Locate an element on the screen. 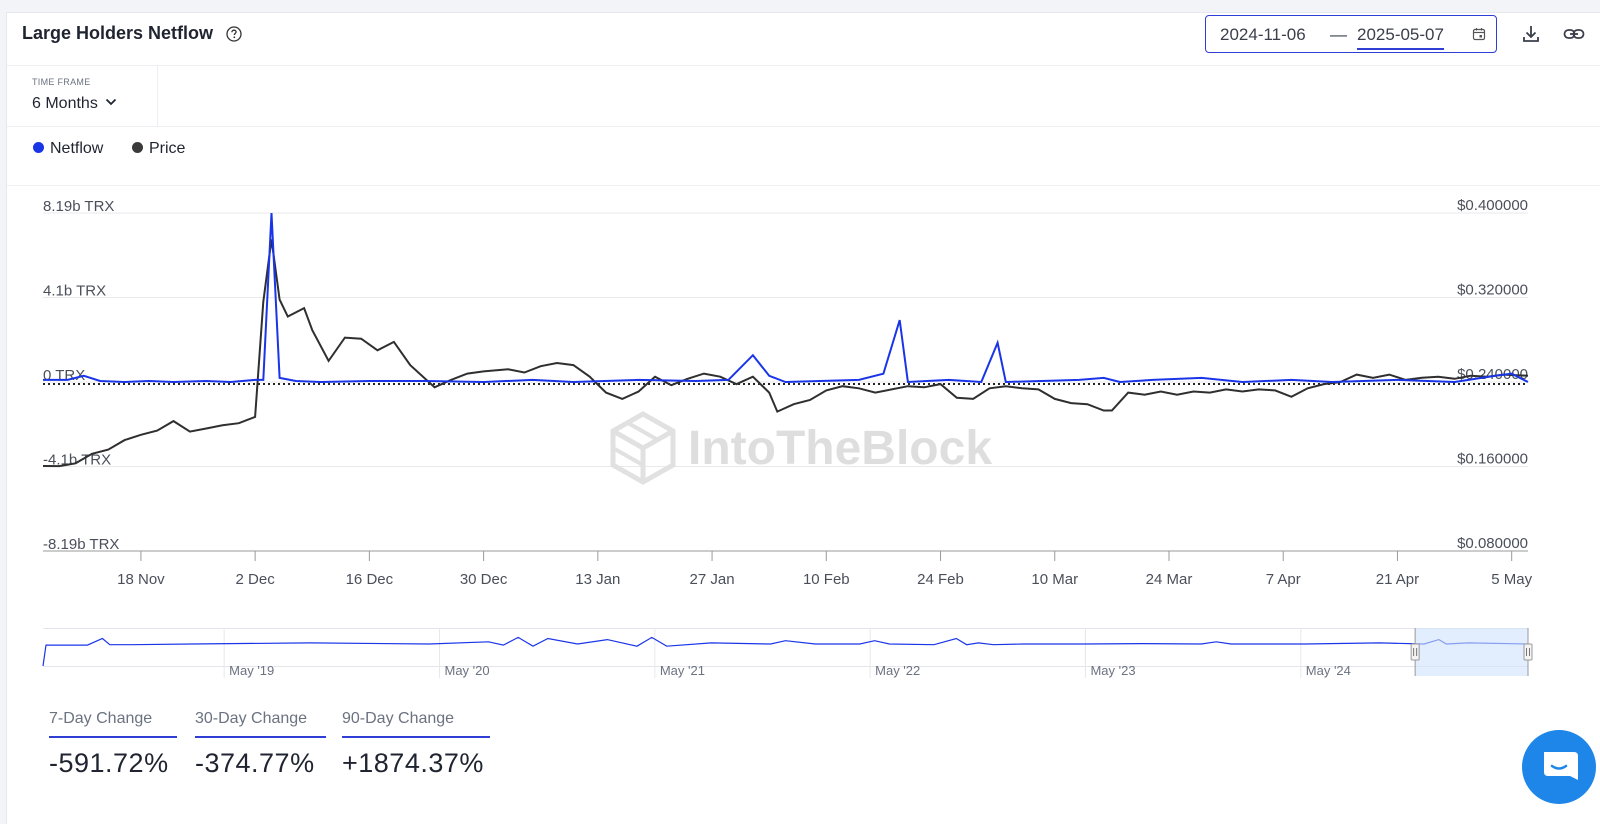  x-tick-label: 21 Apr is located at coordinates (1397, 579).